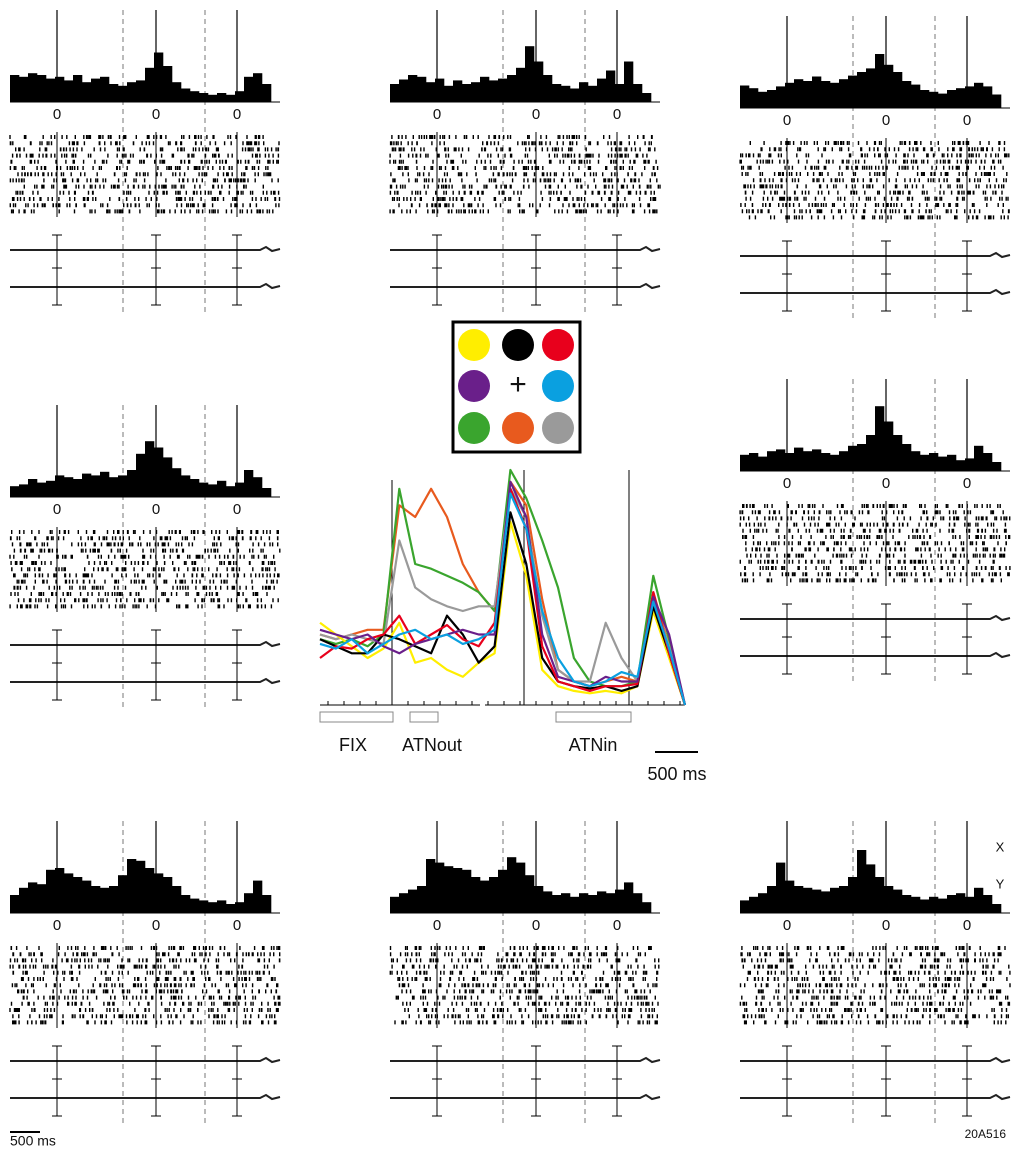  I want to click on epoch-label: FIX, so click(353, 745).